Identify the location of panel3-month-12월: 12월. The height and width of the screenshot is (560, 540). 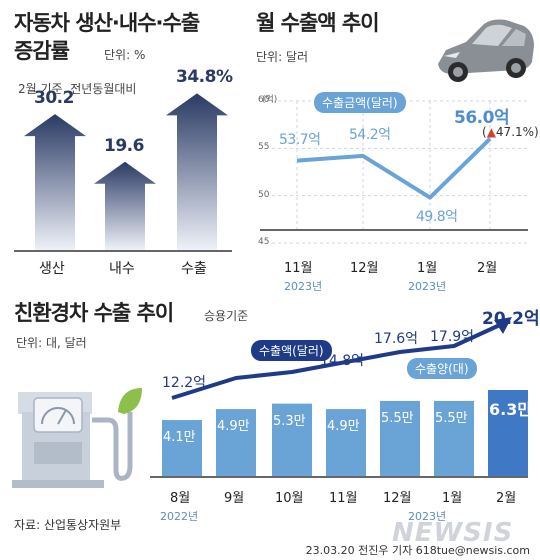
(397, 498).